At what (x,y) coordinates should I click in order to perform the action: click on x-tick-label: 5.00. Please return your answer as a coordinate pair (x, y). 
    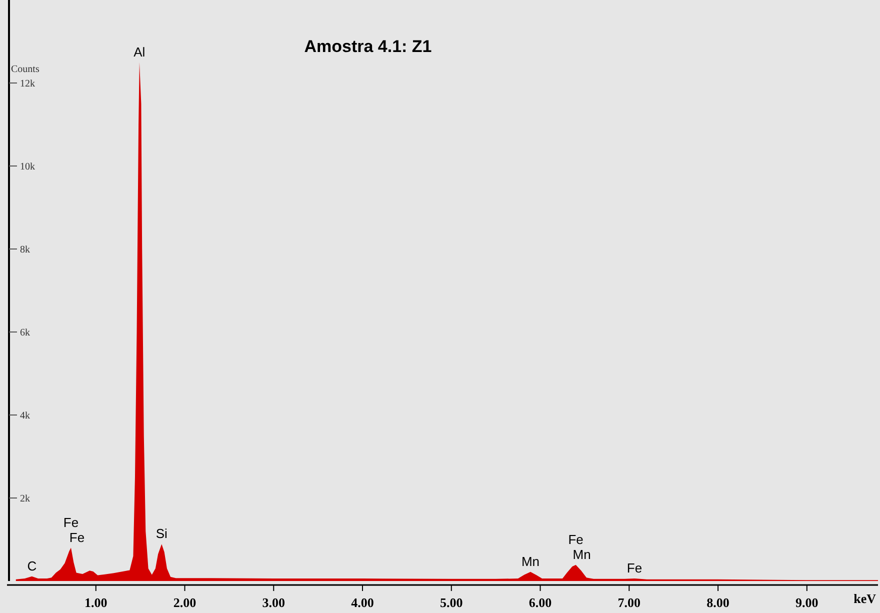
    Looking at the image, I should click on (451, 602).